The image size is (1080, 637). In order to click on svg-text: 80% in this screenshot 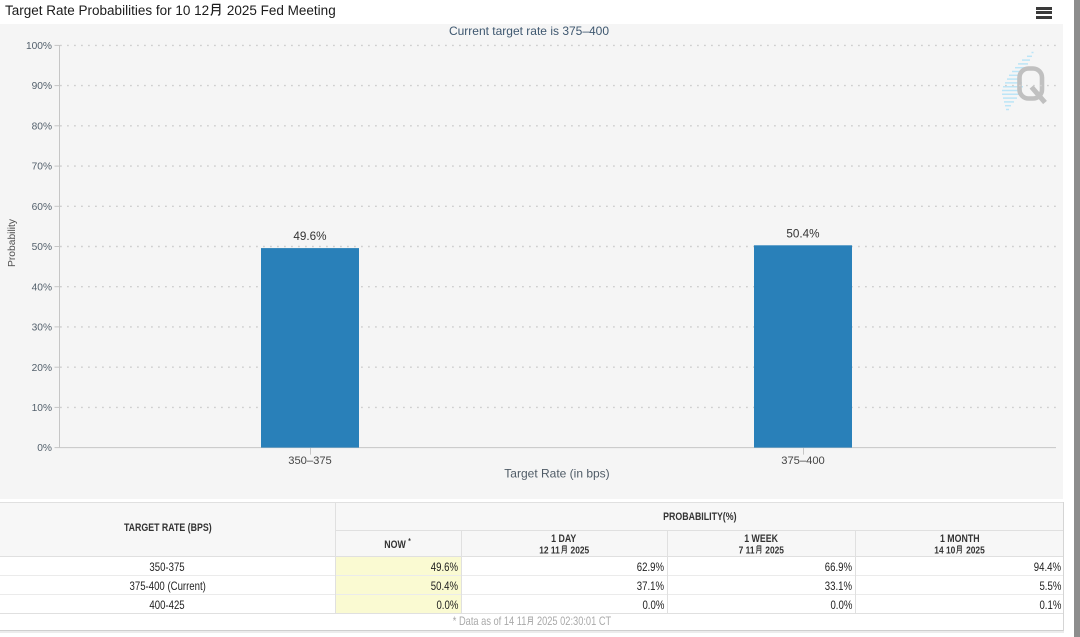, I will do `click(42, 126)`.